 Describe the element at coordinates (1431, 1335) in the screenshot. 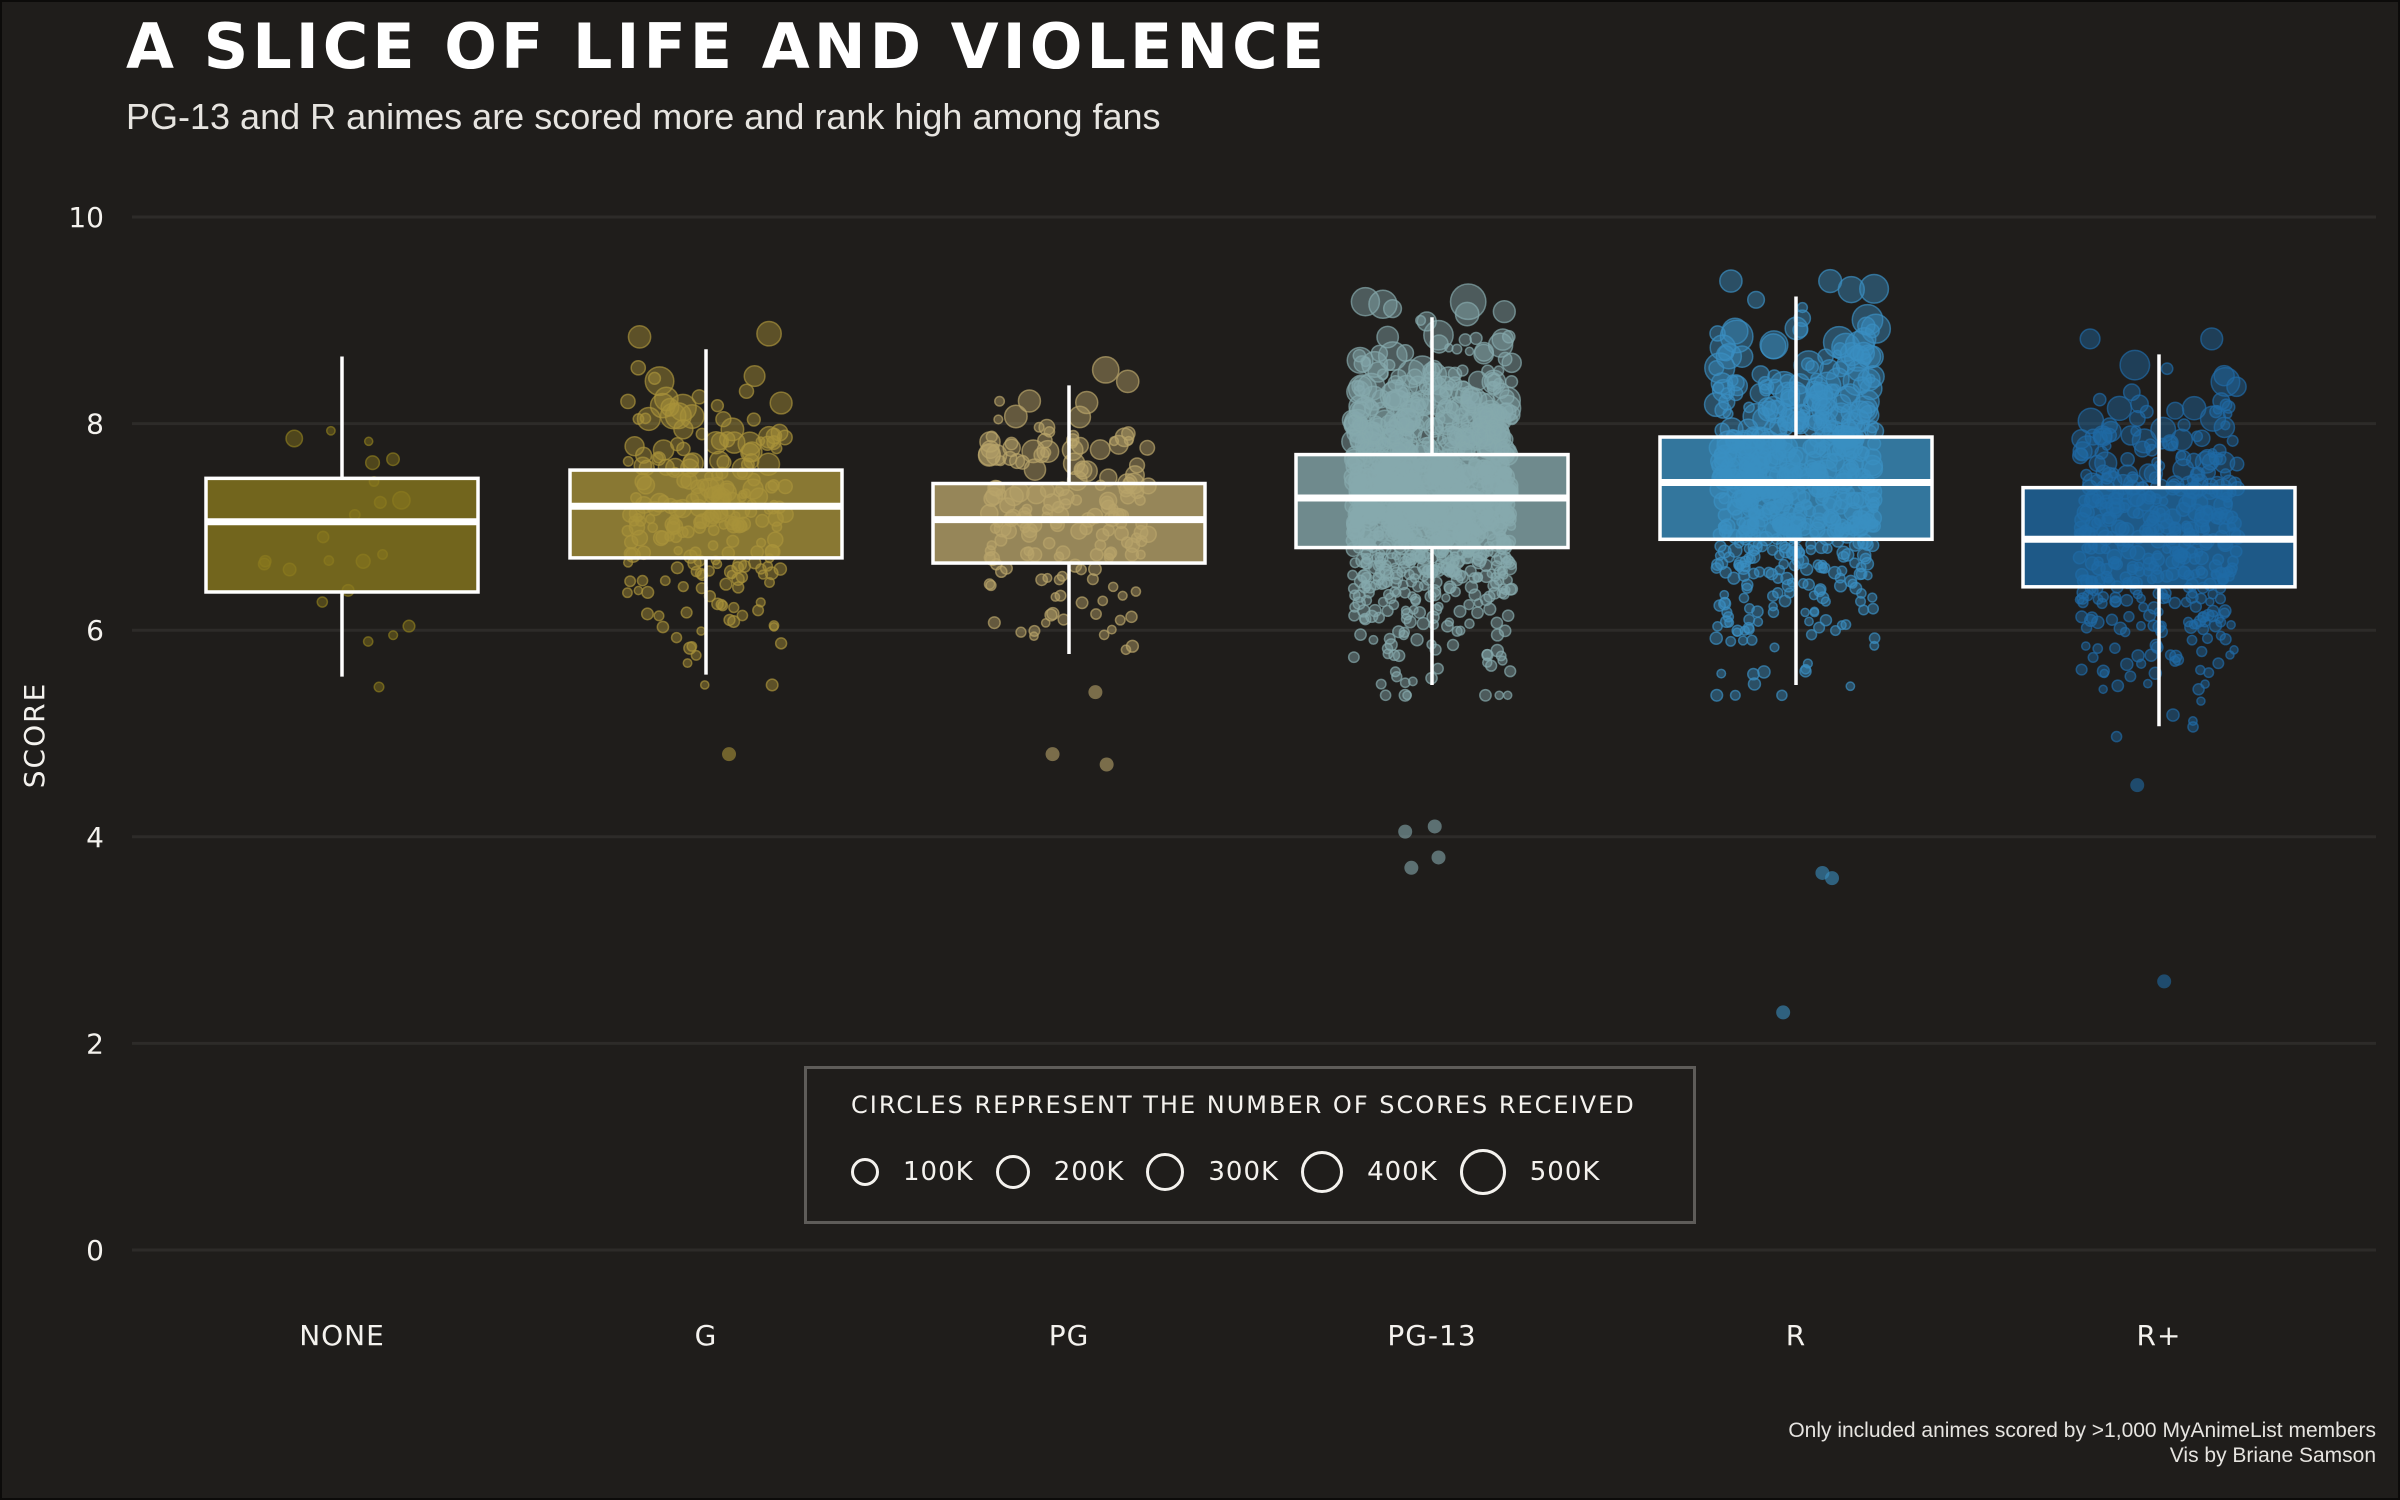

I see `x-tick-label: PG-13` at that location.